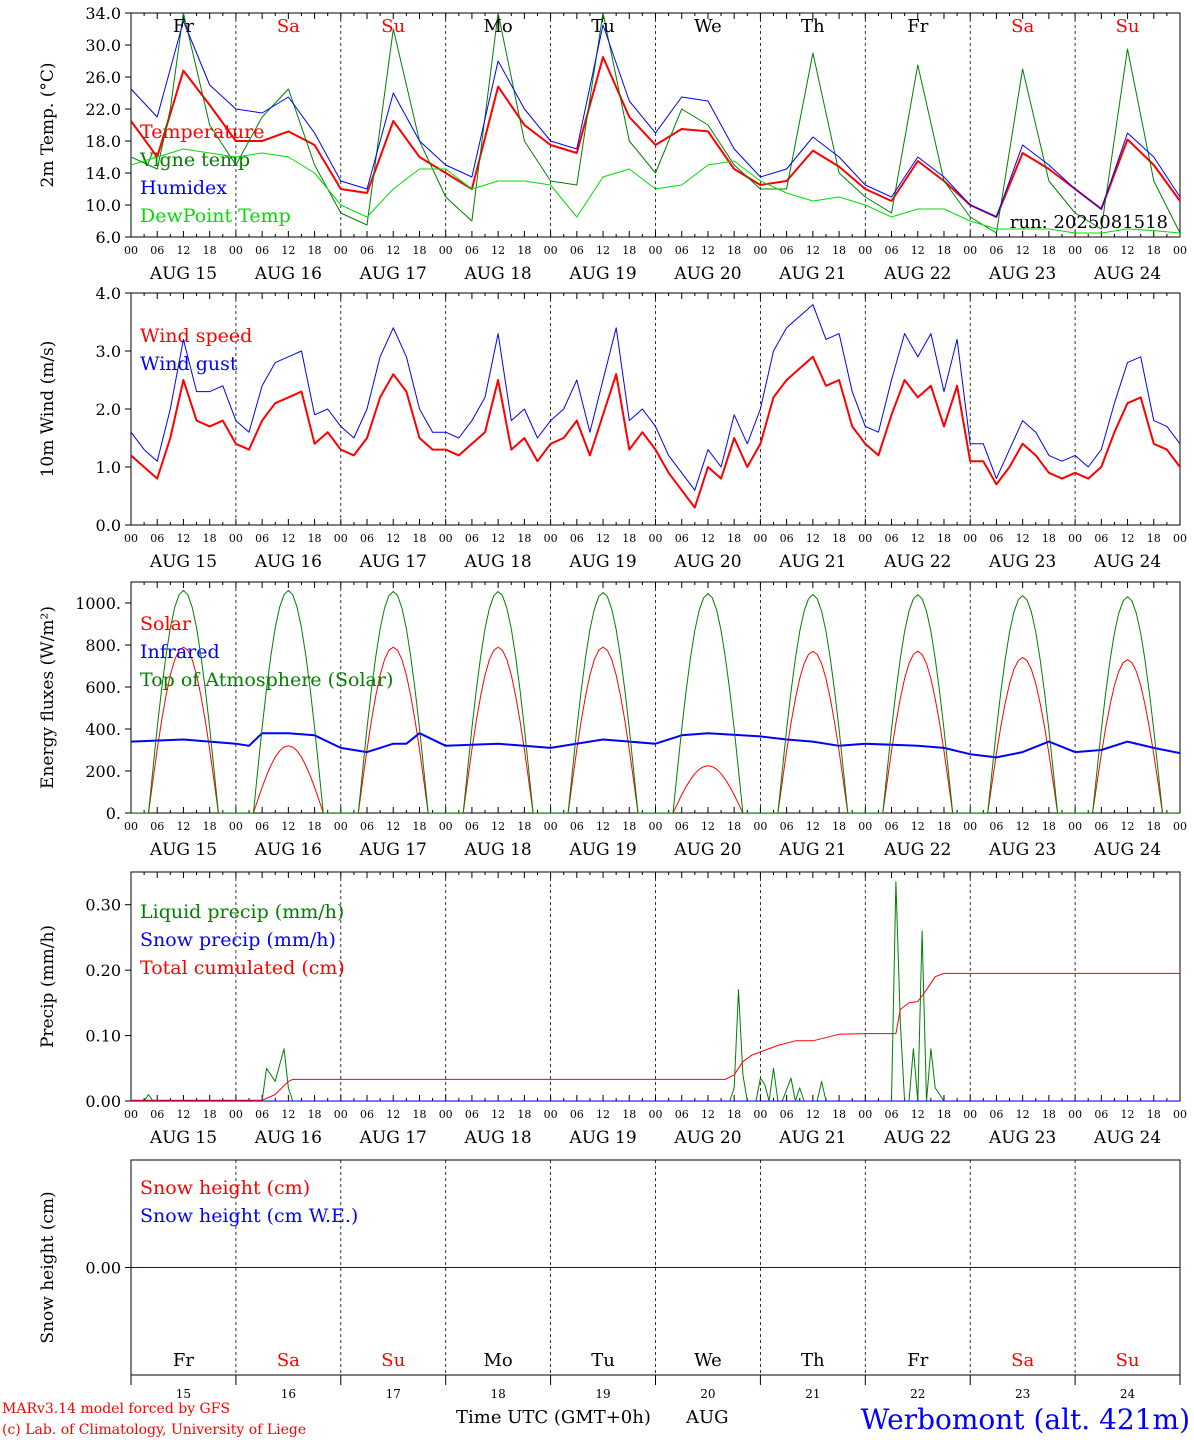 This screenshot has height=1440, width=1194. What do you see at coordinates (707, 1417) in the screenshot?
I see `month-label: AUG` at bounding box center [707, 1417].